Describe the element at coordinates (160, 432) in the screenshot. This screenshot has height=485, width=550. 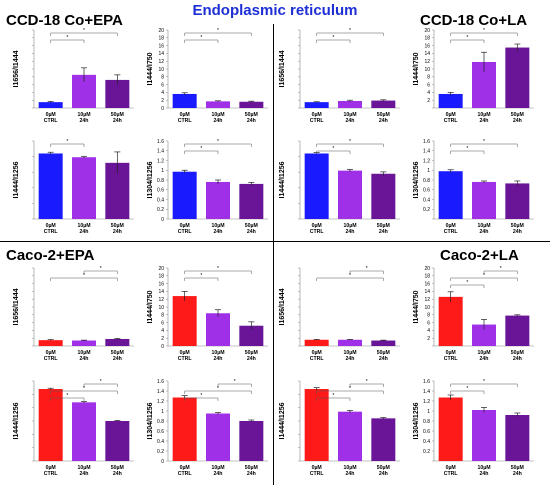
I see `y-tick-label: 0.6` at that location.